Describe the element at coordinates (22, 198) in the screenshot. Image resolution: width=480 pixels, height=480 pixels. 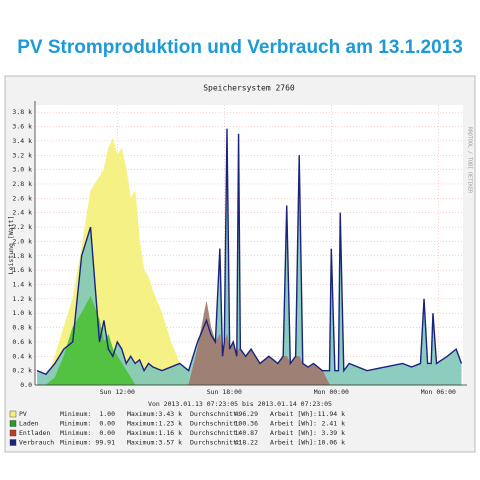
I see `y-tick-label: 2.6 k` at that location.